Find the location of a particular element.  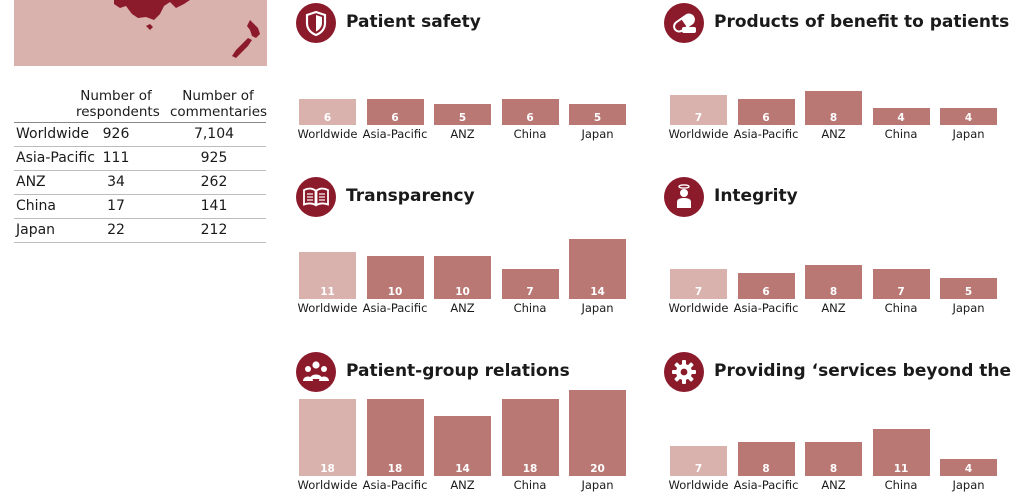

respondents-cell: 111 is located at coordinates (116, 158).